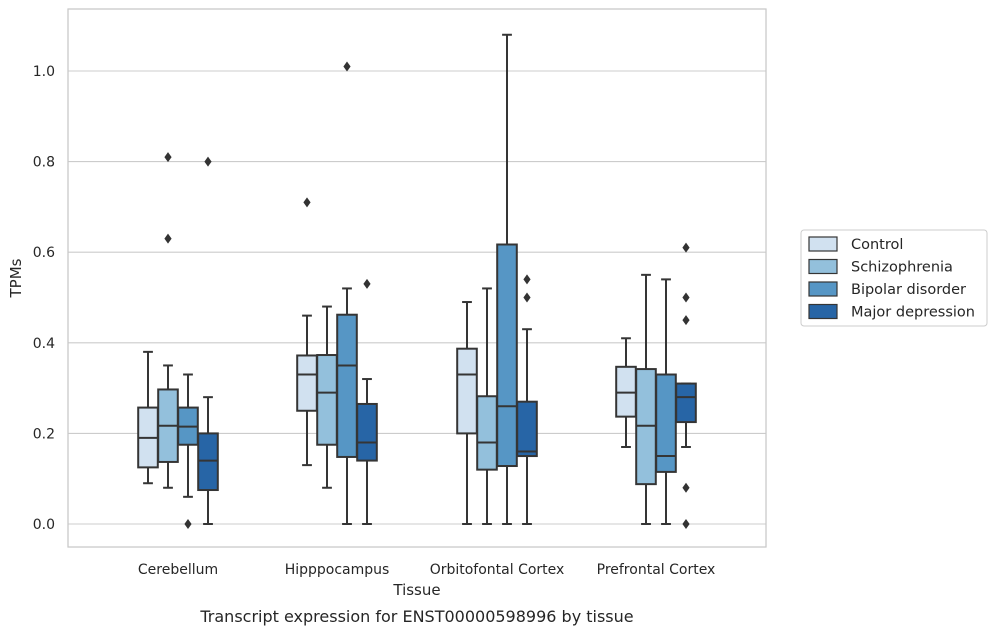  I want to click on y-tick-label: 0.8, so click(44, 163).